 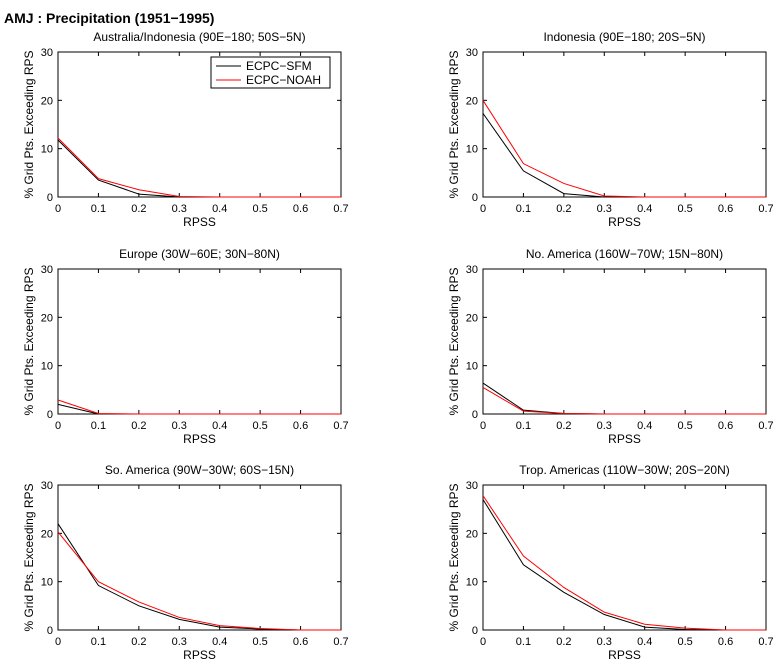 I want to click on figure-title: AMJ : Precipitation (1951−1995), so click(x=109, y=18).